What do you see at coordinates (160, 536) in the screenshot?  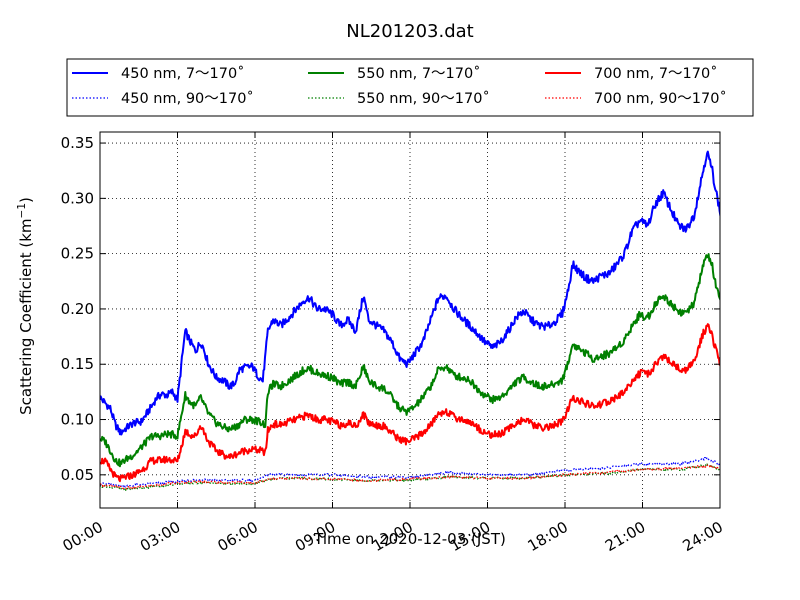 I see `x-tick-label: 03:00` at bounding box center [160, 536].